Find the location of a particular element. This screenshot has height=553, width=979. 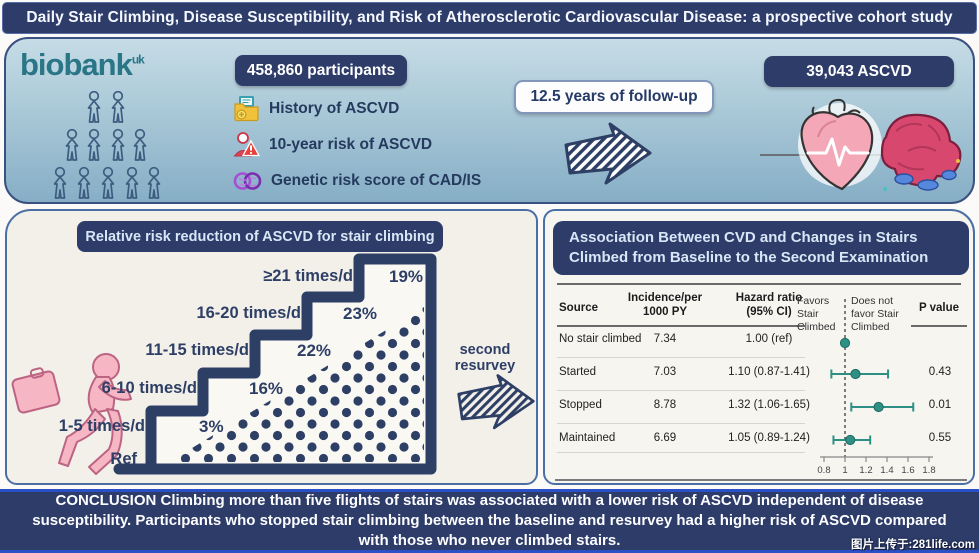

watermark: 图片上传于:281life.com is located at coordinates (913, 545).